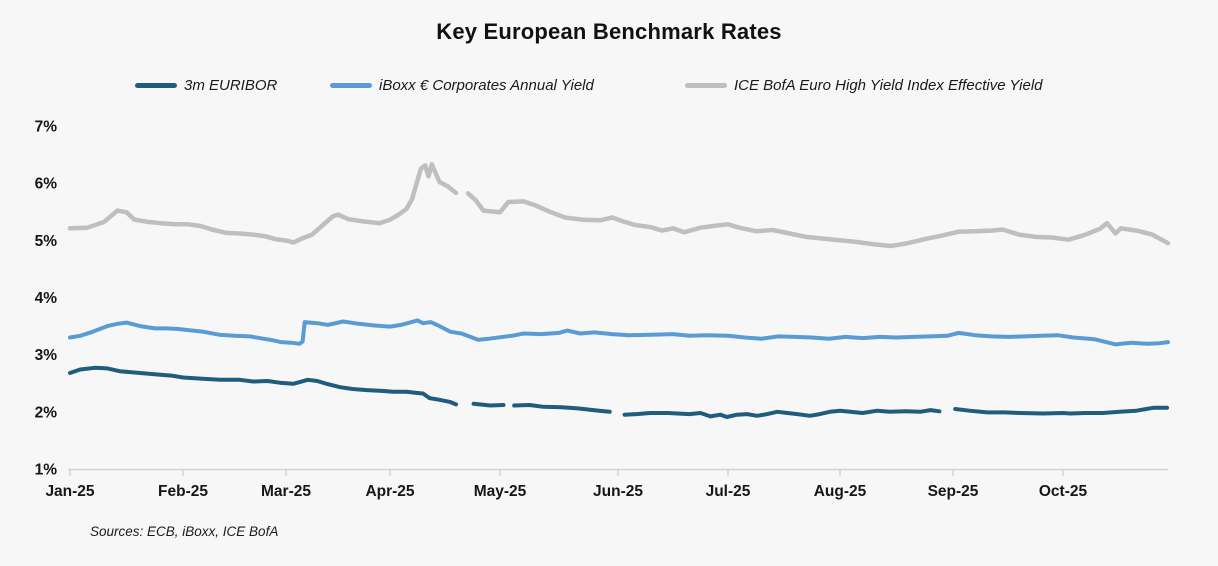  I want to click on x-axis-label: Oct-25, so click(1063, 491).